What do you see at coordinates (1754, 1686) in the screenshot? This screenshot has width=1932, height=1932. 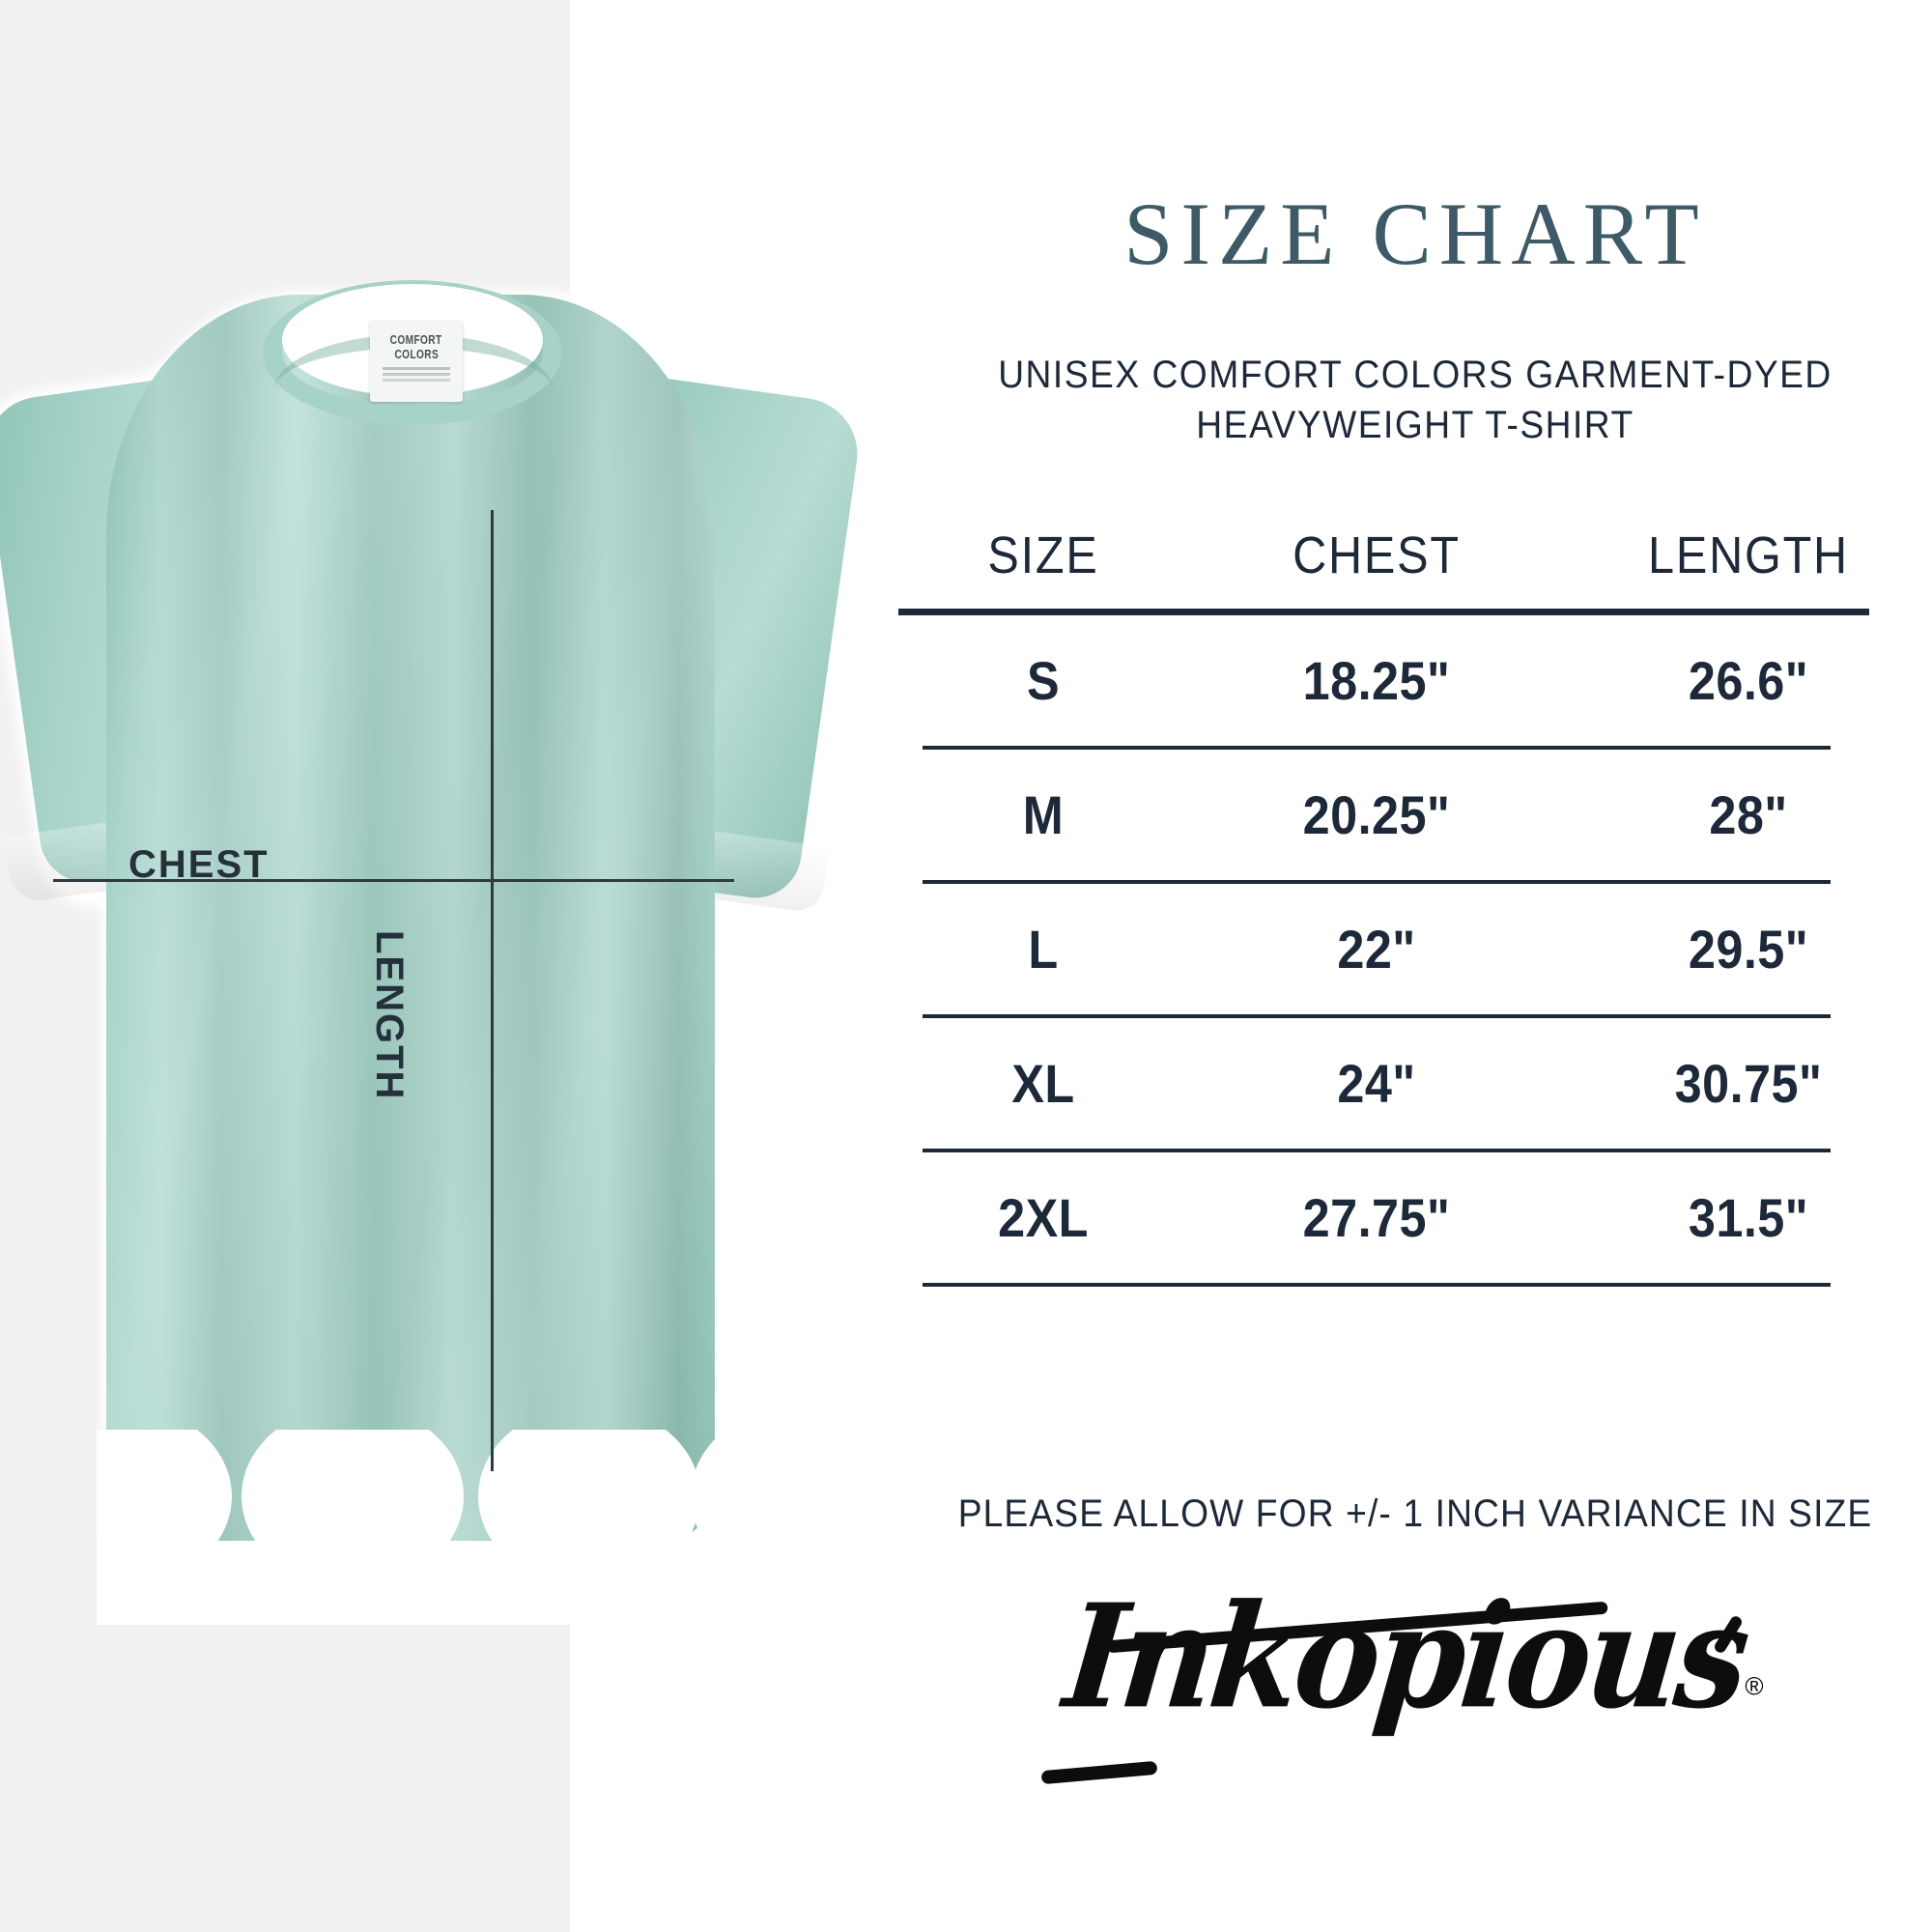 I see `registered-trademark-icon: ®` at bounding box center [1754, 1686].